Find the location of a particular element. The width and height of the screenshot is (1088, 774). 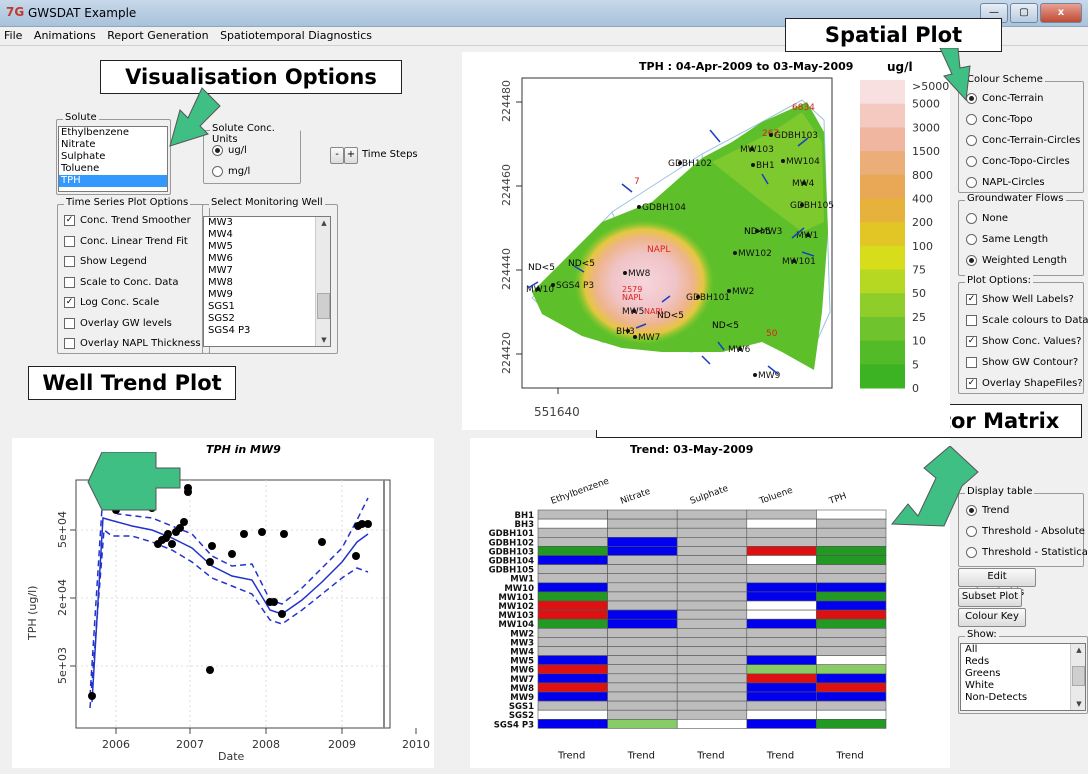

x-tick-label: 2007 is located at coordinates (190, 744).